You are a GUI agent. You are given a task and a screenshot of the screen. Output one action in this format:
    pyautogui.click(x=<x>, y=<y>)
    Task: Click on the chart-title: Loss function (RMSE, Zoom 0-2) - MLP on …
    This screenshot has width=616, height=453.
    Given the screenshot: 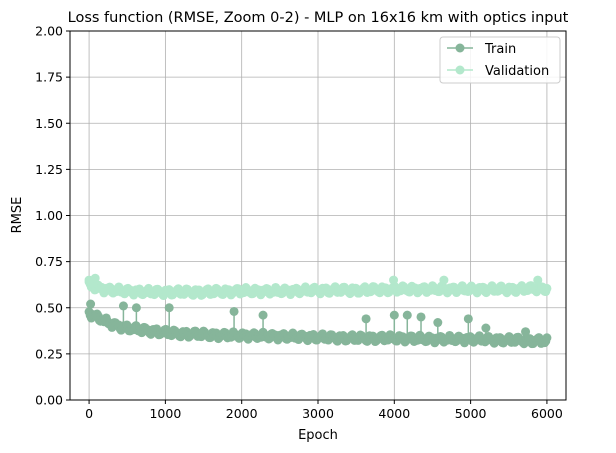 What is the action you would take?
    pyautogui.click(x=318, y=18)
    